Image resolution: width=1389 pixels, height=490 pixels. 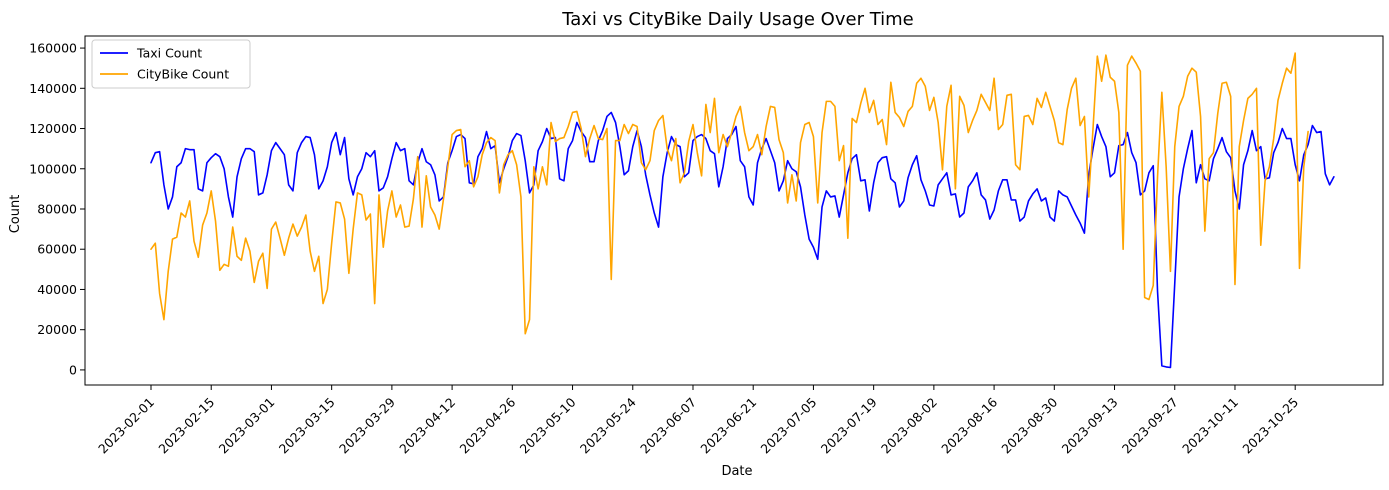 What do you see at coordinates (57, 249) in the screenshot?
I see `y-tick-label: 60000` at bounding box center [57, 249].